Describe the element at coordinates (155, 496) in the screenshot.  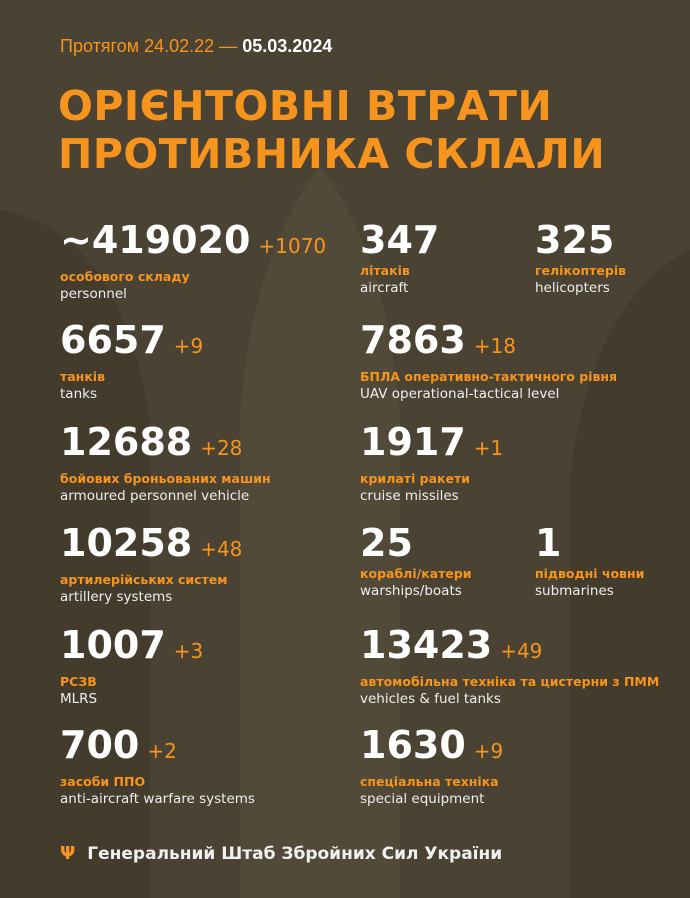
I see `stat-label-en: armoured personnel vehicle` at that location.